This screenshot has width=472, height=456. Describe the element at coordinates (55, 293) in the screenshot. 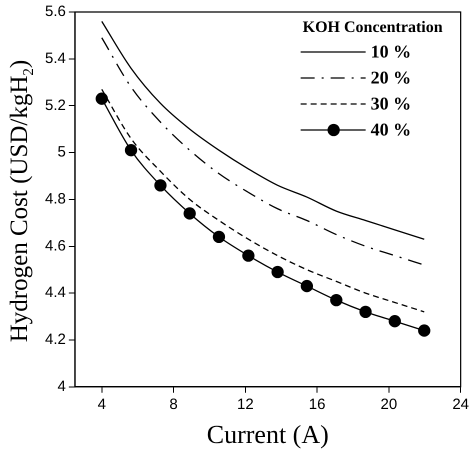

I see `y-tick-label: 4.4` at that location.